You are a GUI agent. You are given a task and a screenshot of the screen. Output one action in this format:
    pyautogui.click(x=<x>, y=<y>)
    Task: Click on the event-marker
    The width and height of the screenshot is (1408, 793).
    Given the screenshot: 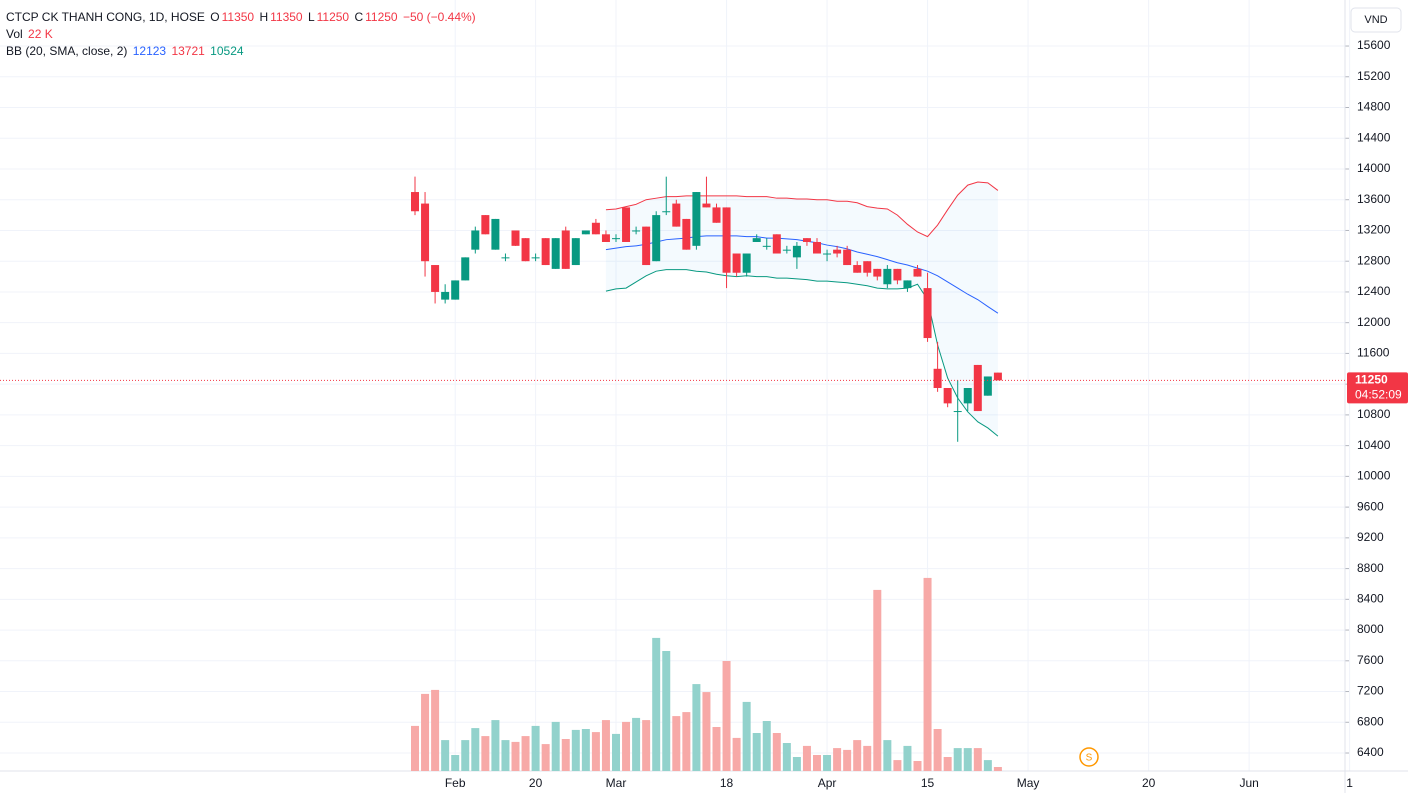 What is the action you would take?
    pyautogui.click(x=1089, y=757)
    